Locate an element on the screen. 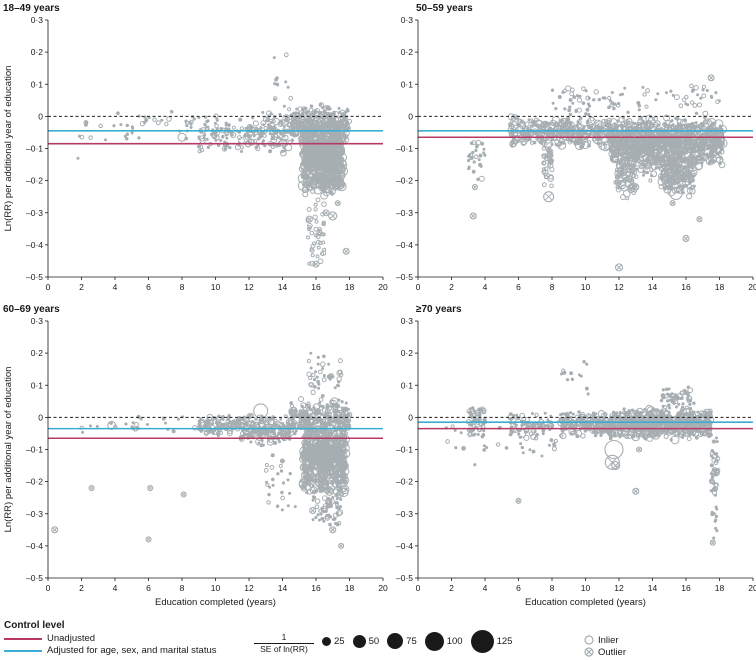 The width and height of the screenshot is (756, 660). outlier-point is located at coordinates (333, 216).